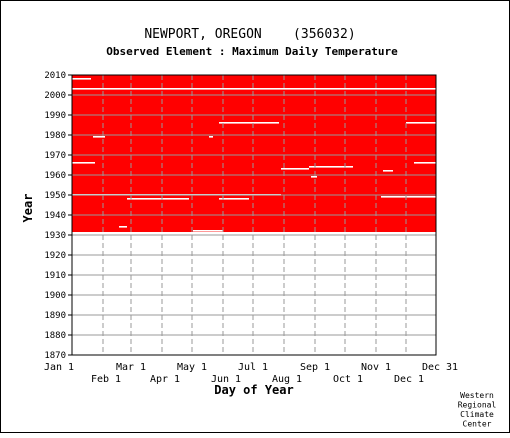  Describe the element at coordinates (55, 236) in the screenshot. I see `y-tick-label: 1930` at that location.